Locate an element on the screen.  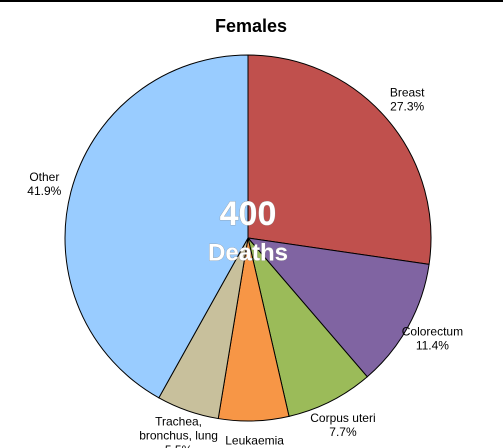
slice-value-label: 11.4% is located at coordinates (432, 346).